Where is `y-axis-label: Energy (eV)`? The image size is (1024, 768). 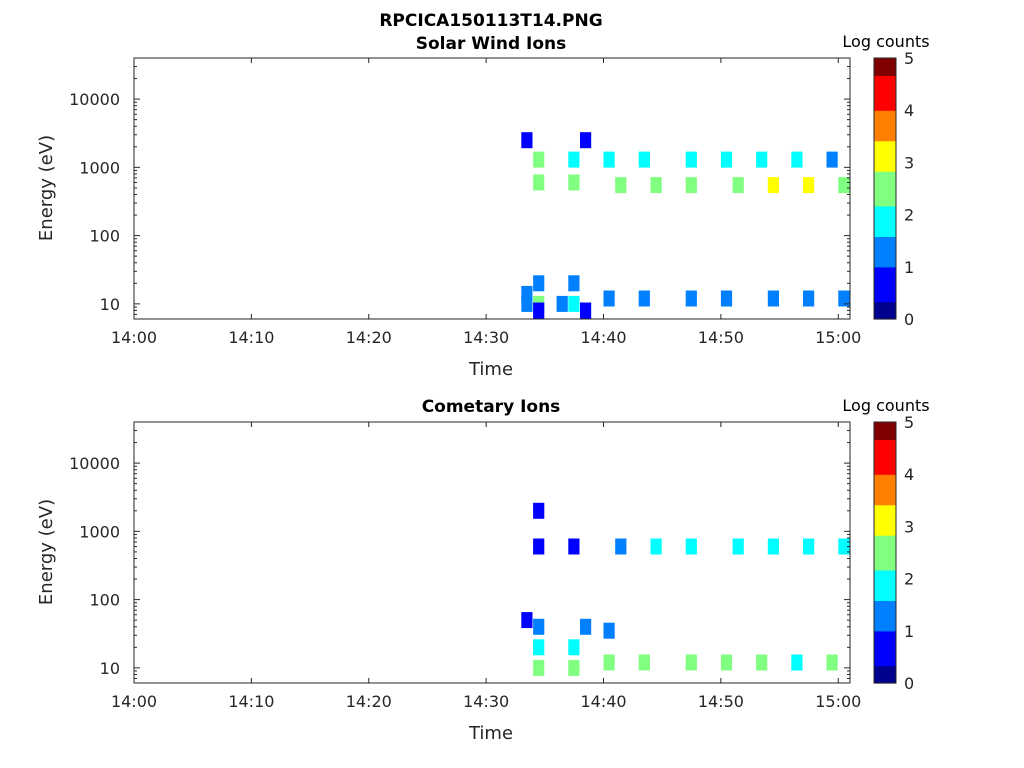 y-axis-label: Energy (eV) is located at coordinates (46, 552).